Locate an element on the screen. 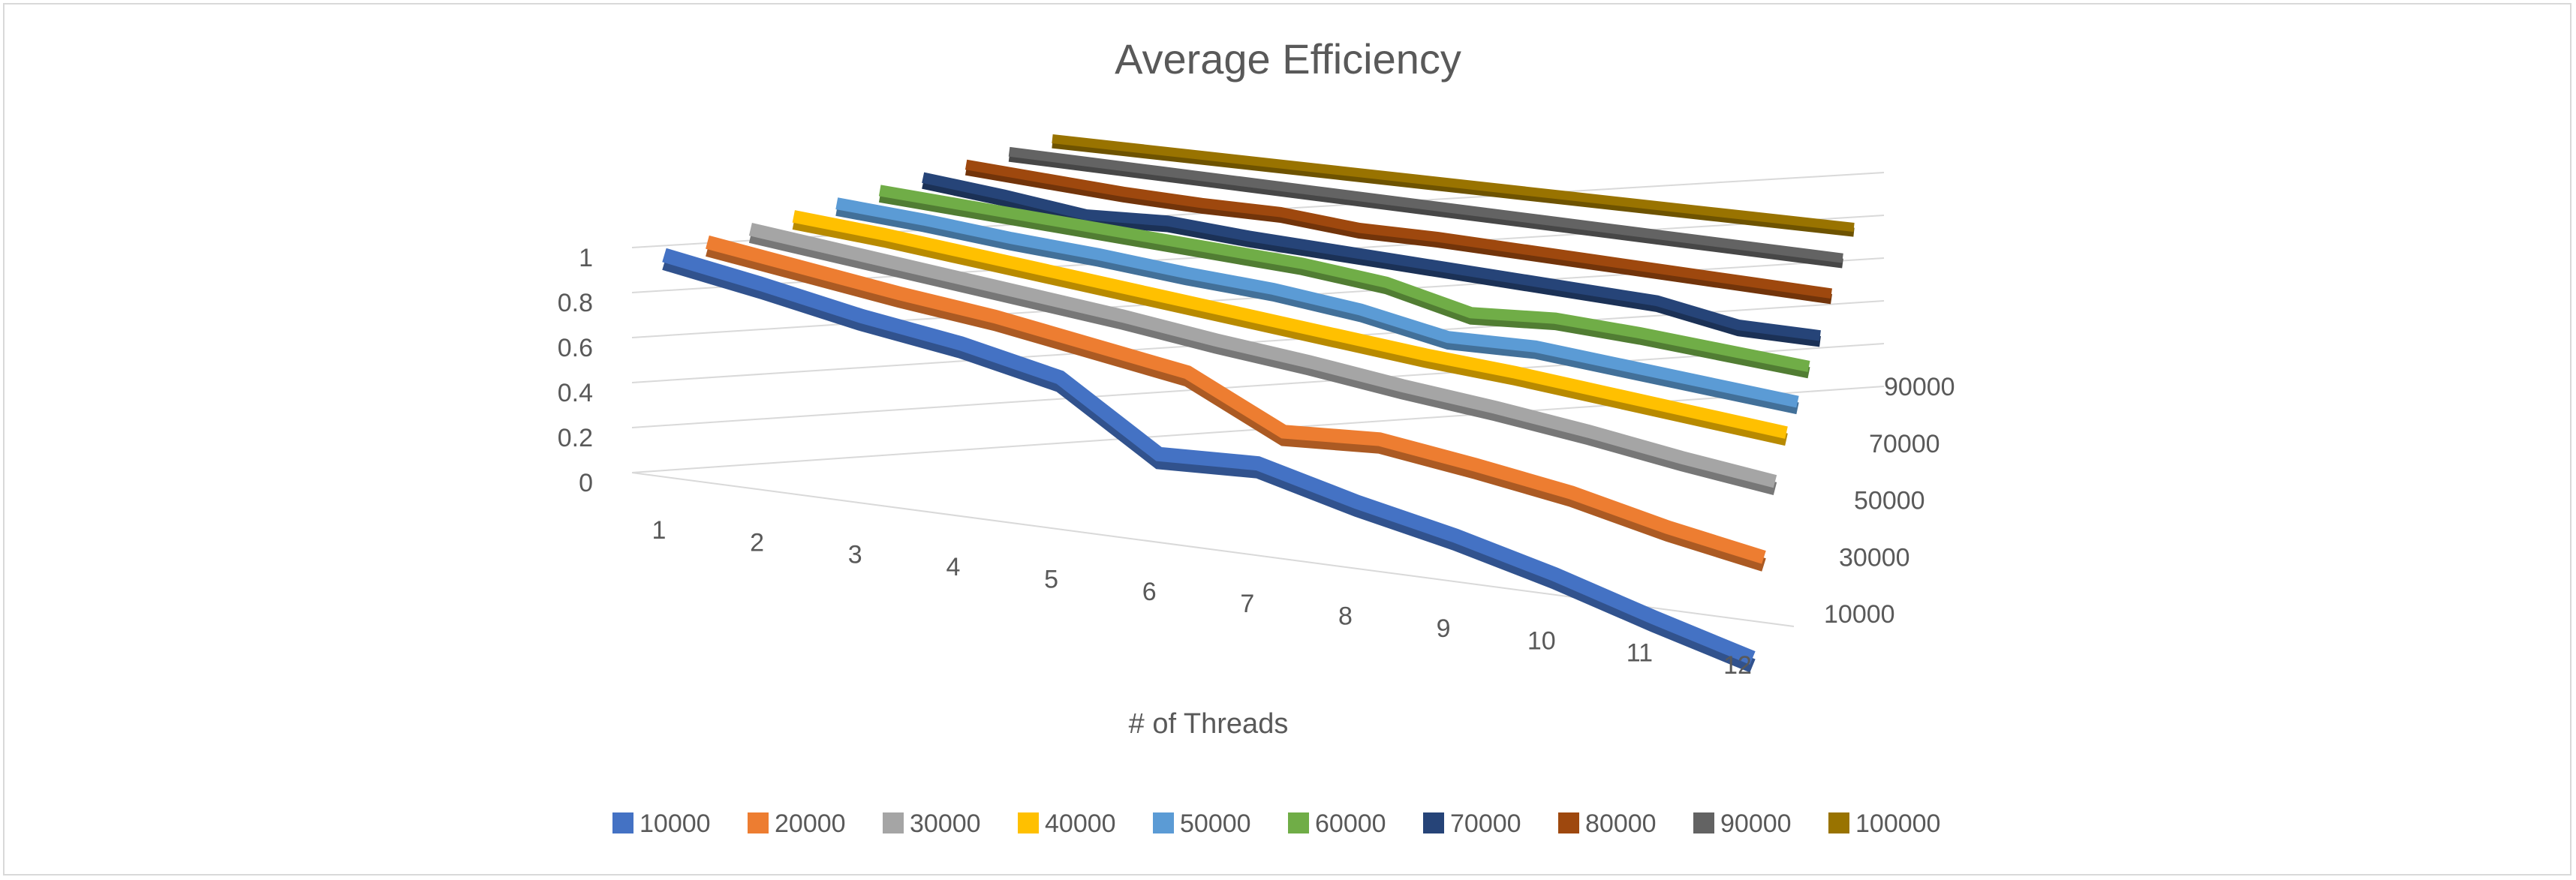  x-tick-label: 1 is located at coordinates (659, 530).